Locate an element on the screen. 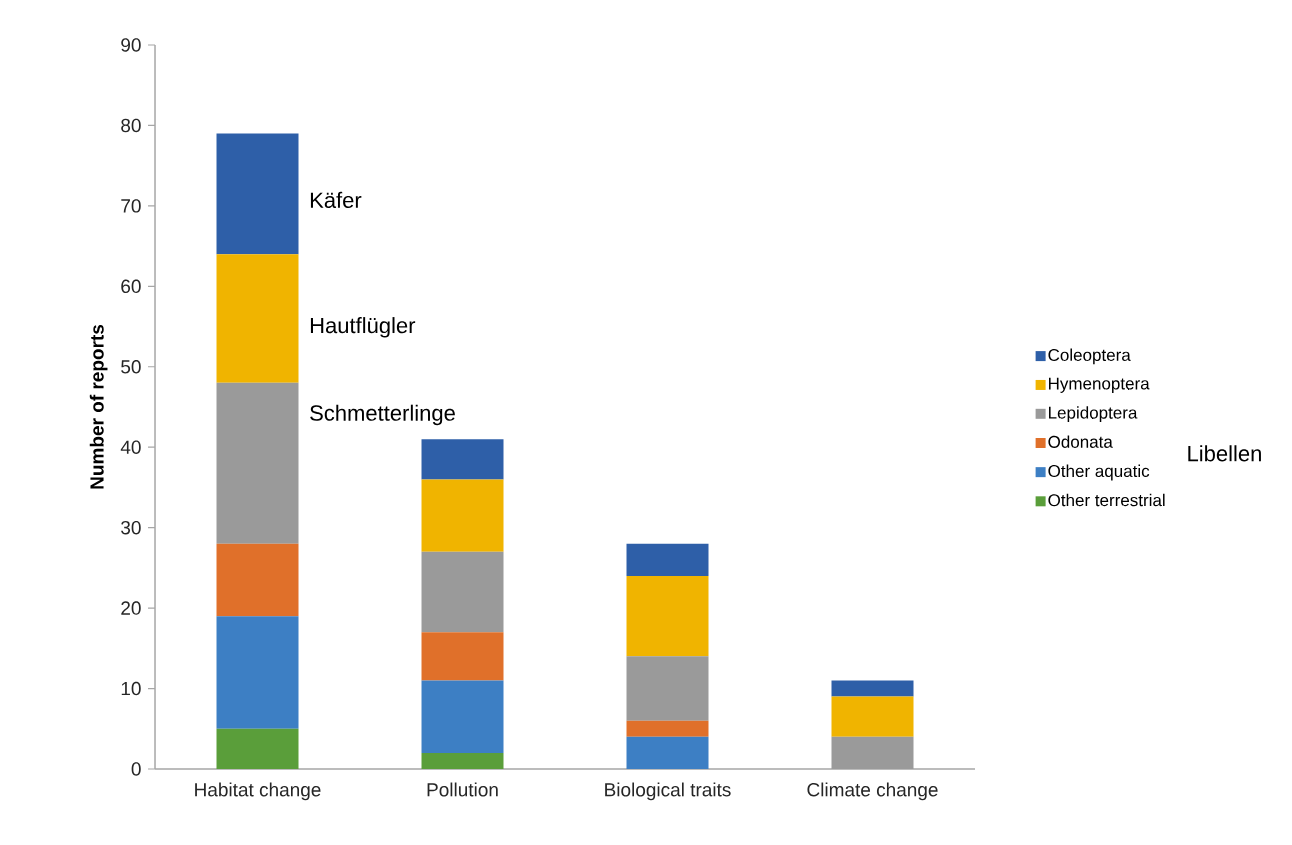 The width and height of the screenshot is (1292, 845). annotation: Schmetterlinge is located at coordinates (382, 415).